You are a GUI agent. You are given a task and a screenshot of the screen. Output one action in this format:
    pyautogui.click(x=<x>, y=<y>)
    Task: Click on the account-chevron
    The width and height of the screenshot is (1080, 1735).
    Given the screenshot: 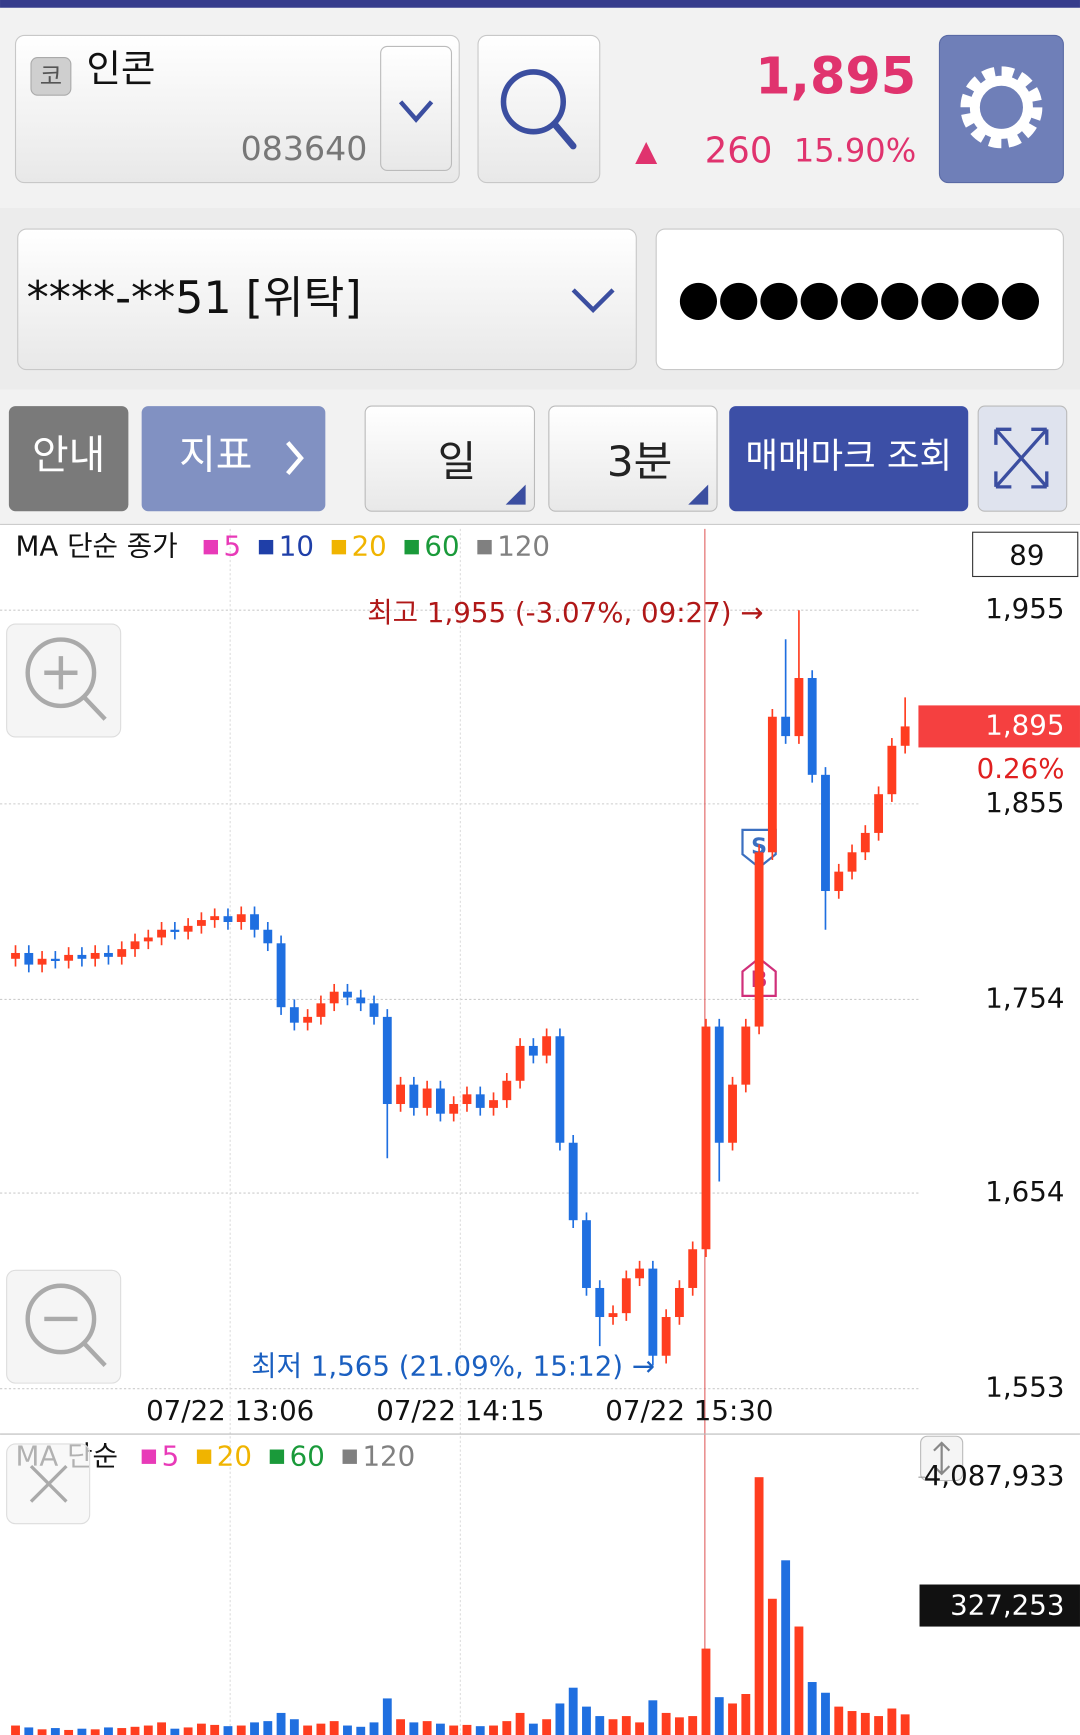 What is the action you would take?
    pyautogui.click(x=593, y=300)
    